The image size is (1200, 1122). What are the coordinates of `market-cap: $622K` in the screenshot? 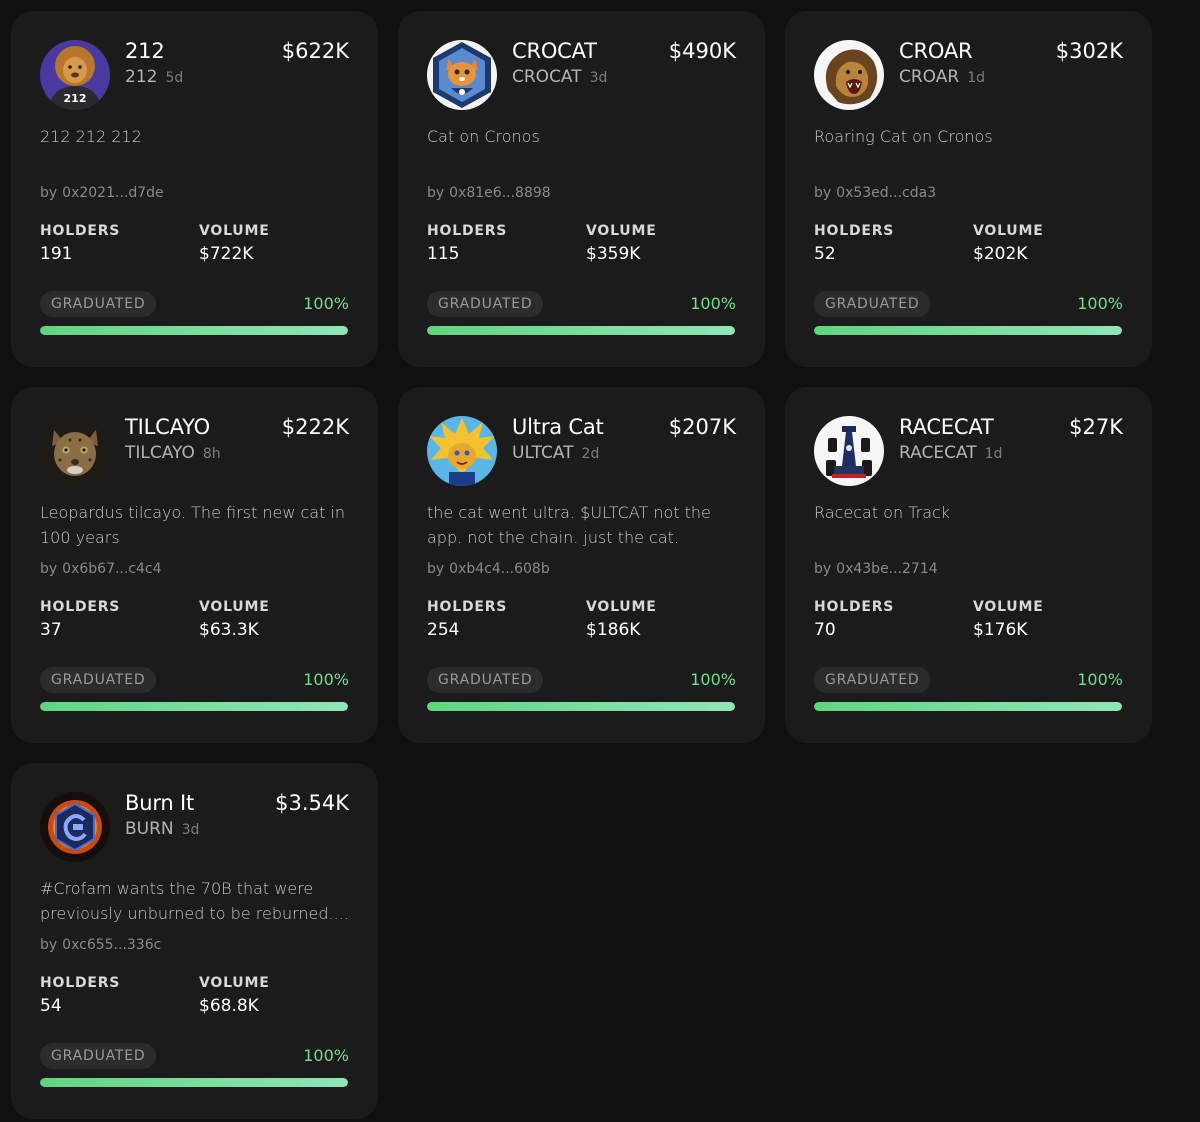 It's located at (315, 51).